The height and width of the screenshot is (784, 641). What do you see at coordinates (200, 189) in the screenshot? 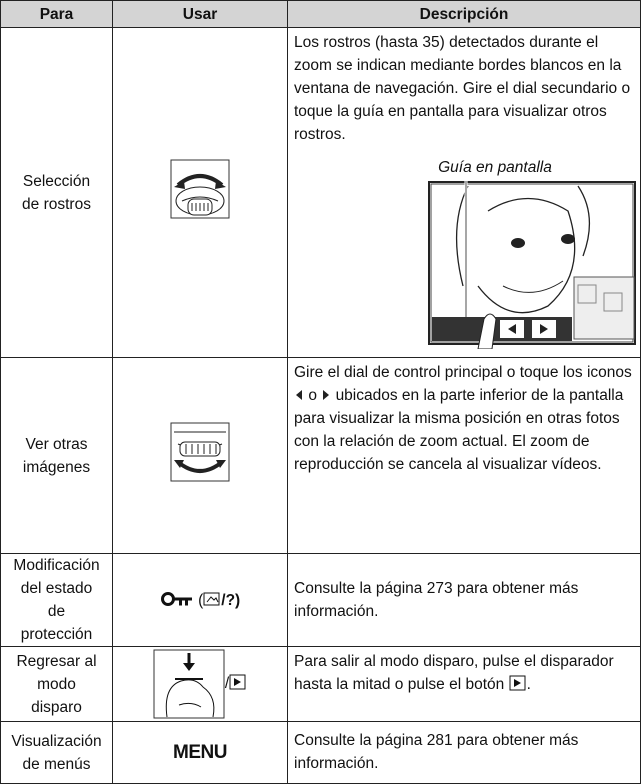
I see `sub-dial-icon` at bounding box center [200, 189].